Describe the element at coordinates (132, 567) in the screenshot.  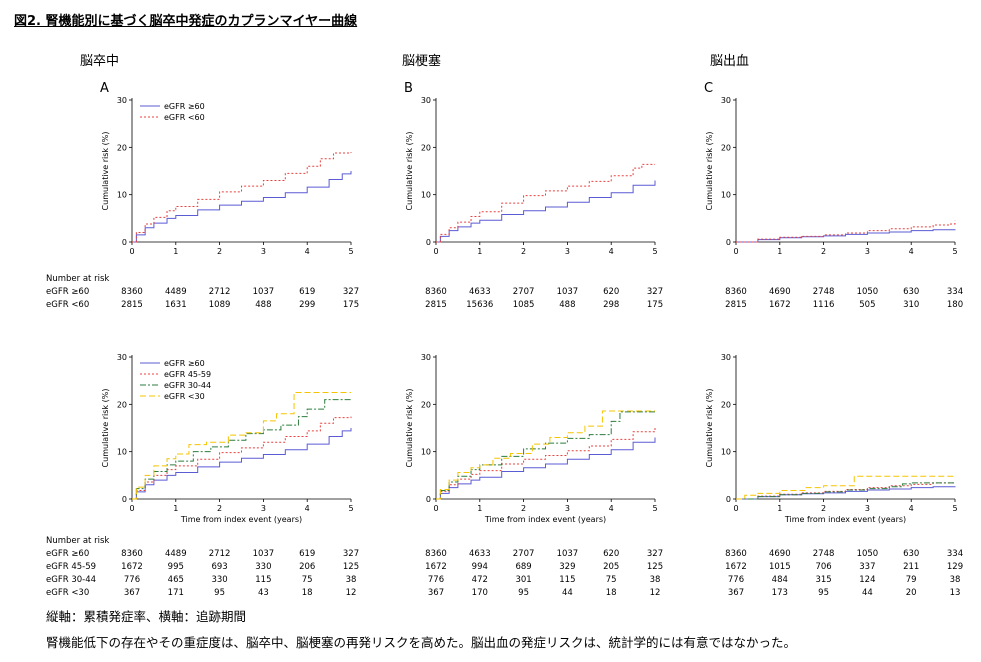
I see `risk-value: 1672` at that location.